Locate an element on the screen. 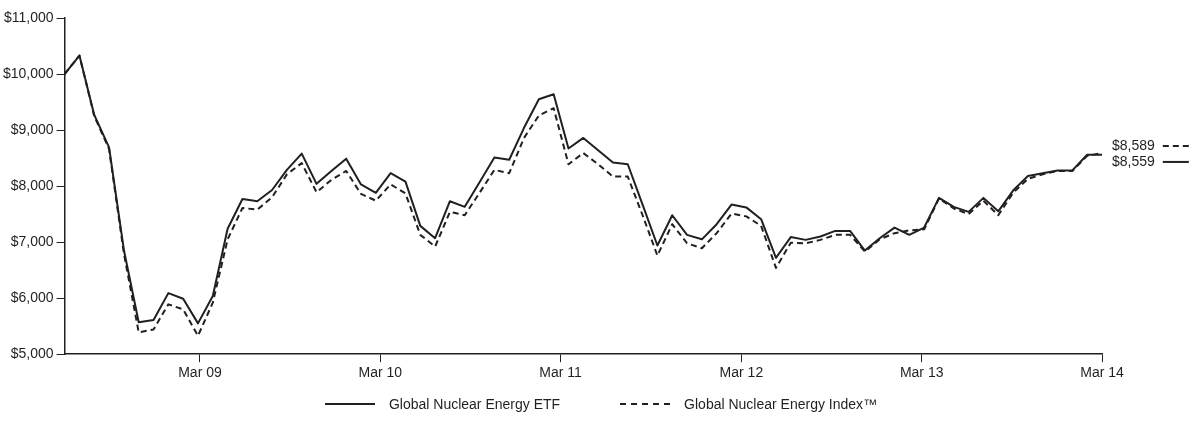  y-tick-label: $8,000 is located at coordinates (32, 184).